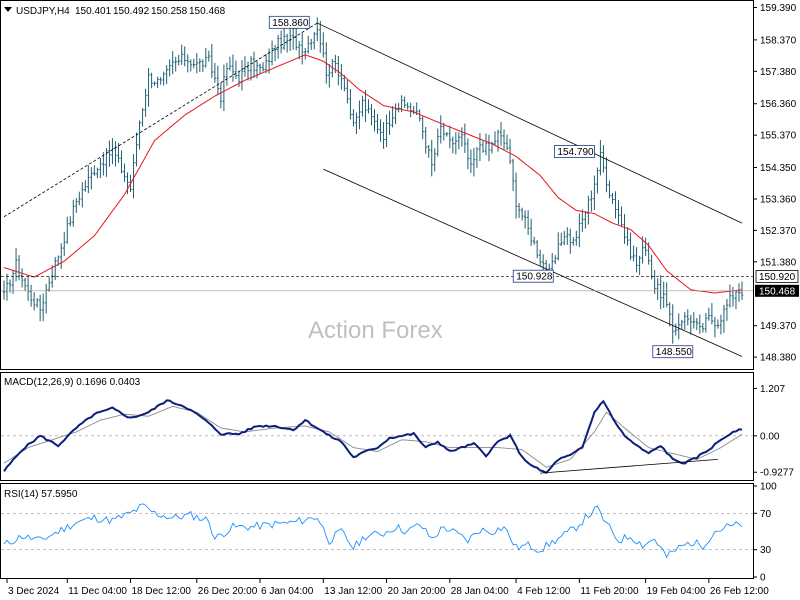 This screenshot has height=600, width=800. Describe the element at coordinates (290, 23) in the screenshot. I see `annotation-label: 158.860` at that location.